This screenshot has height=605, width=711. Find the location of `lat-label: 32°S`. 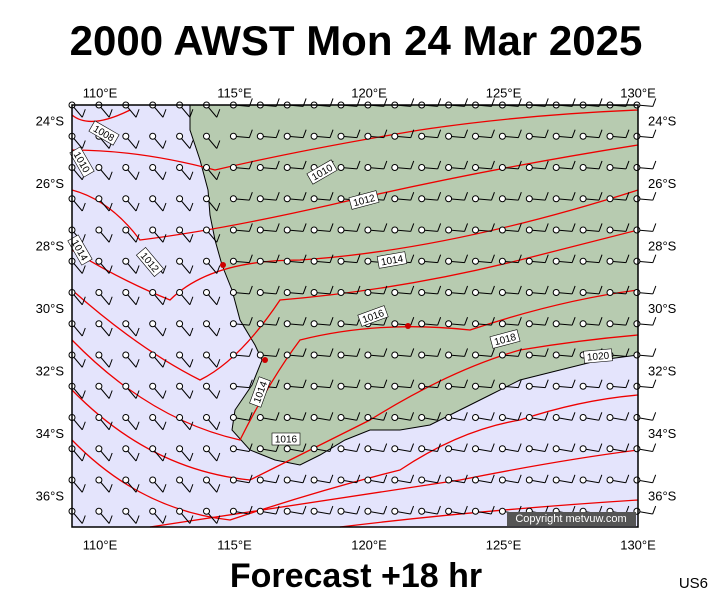

lat-label: 32°S is located at coordinates (662, 370).